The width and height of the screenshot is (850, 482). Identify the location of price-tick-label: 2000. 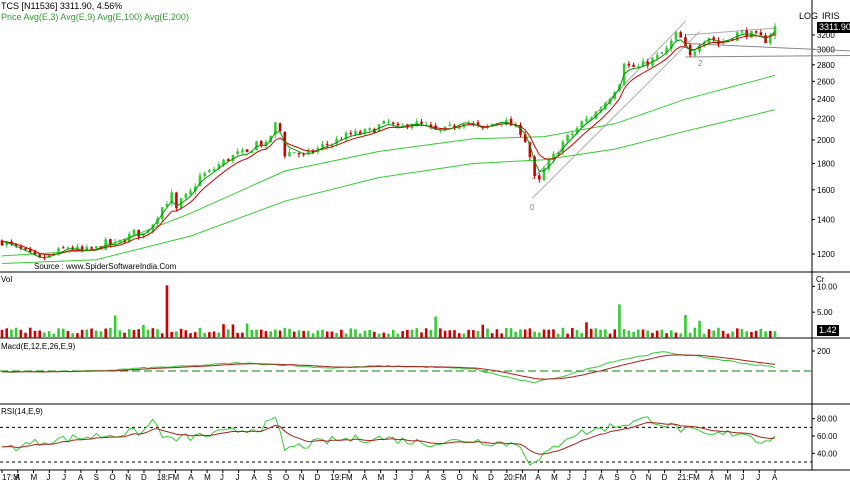
(826, 140).